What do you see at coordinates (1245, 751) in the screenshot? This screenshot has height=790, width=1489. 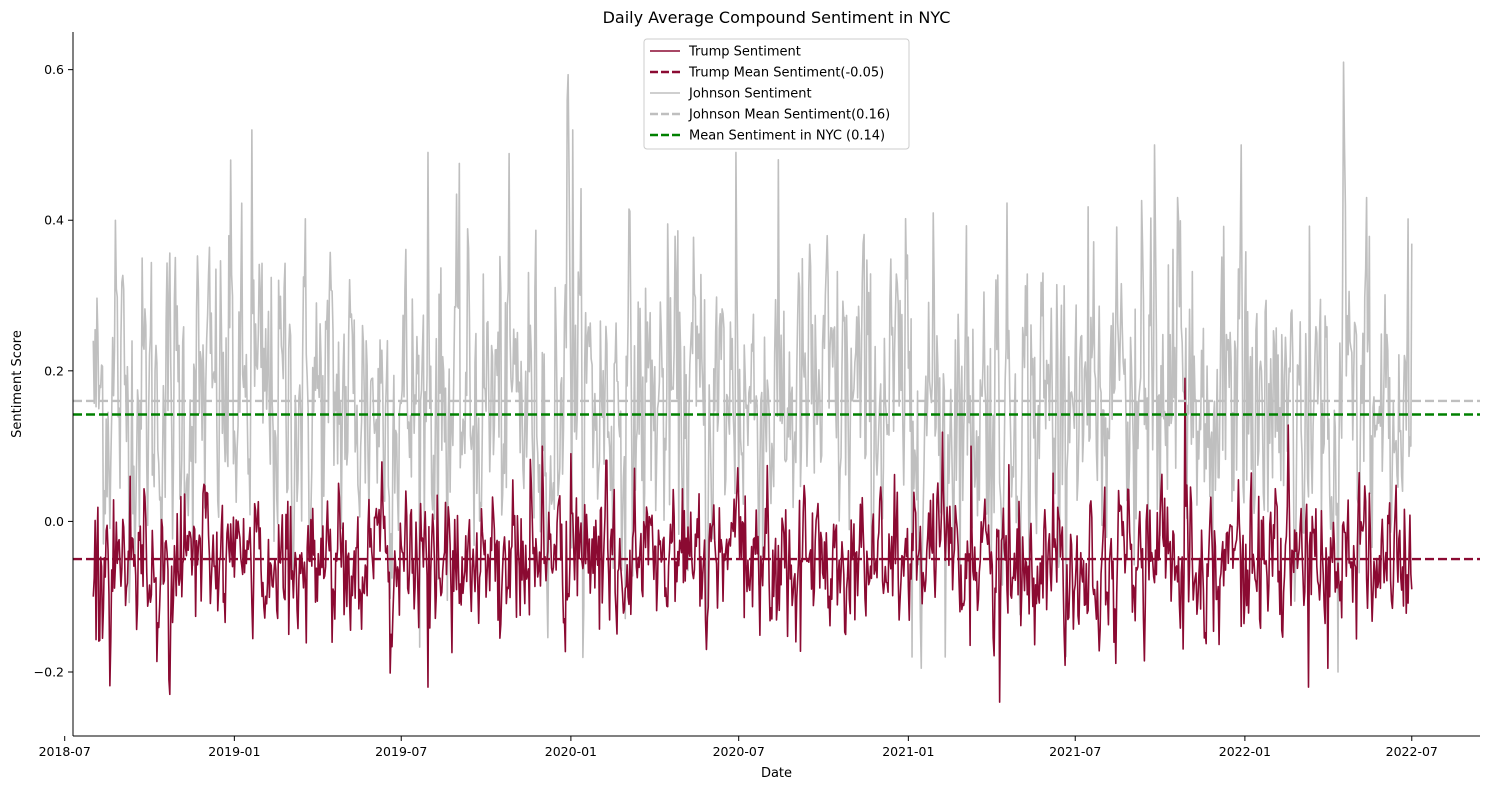 I see `x-tick-label: 2022-01` at bounding box center [1245, 751].